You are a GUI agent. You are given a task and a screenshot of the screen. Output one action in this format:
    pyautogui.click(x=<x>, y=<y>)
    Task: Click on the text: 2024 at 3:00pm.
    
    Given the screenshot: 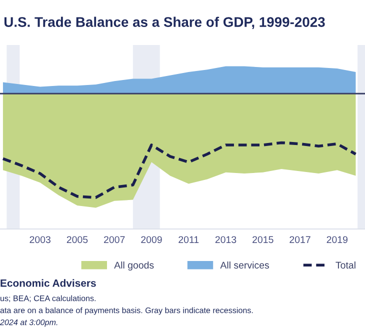 What is the action you would take?
    pyautogui.click(x=29, y=323)
    